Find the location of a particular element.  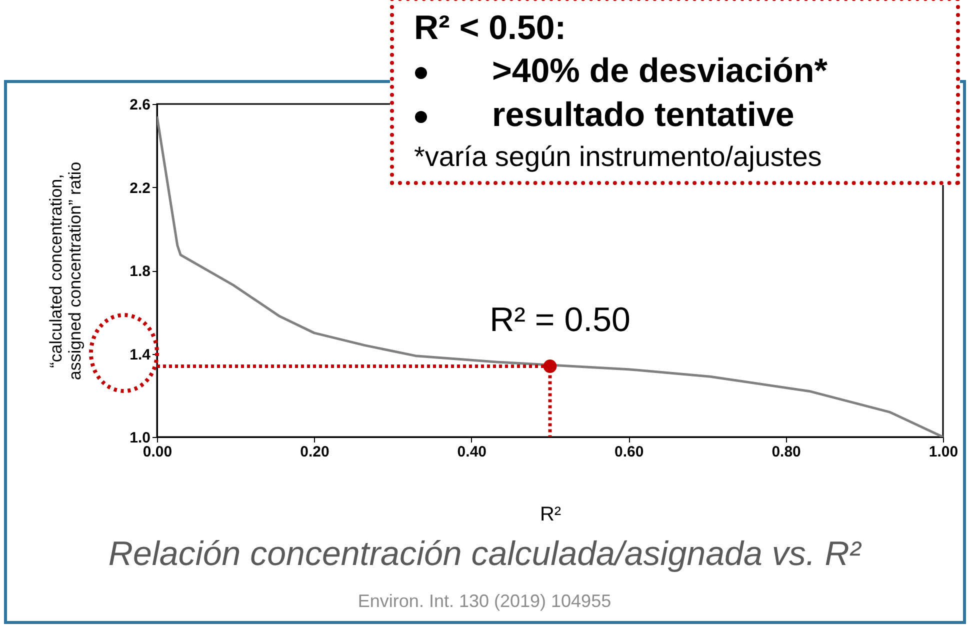

x-tick-label: 0.20 is located at coordinates (315, 452).